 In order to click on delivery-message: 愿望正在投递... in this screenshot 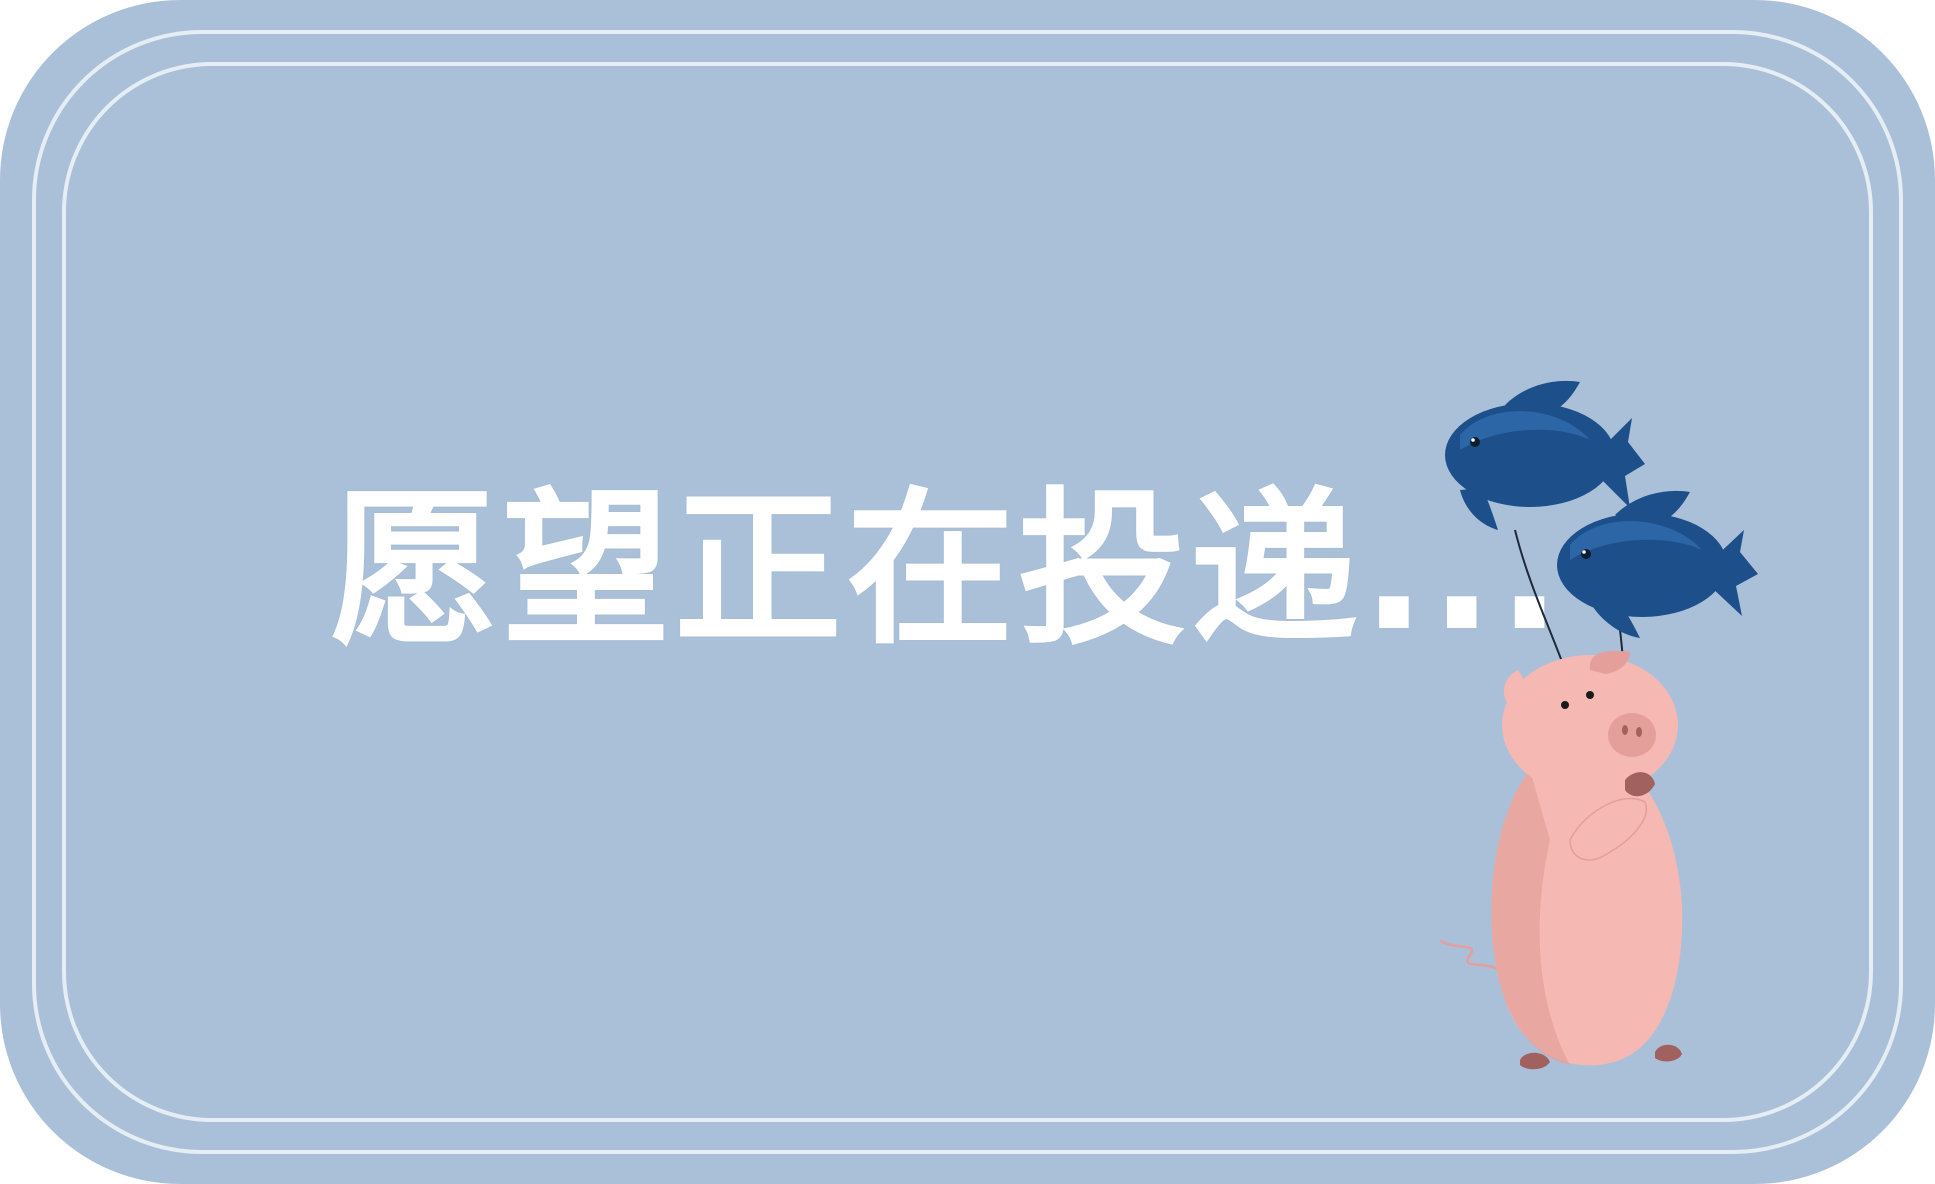, I will do `click(948, 570)`.